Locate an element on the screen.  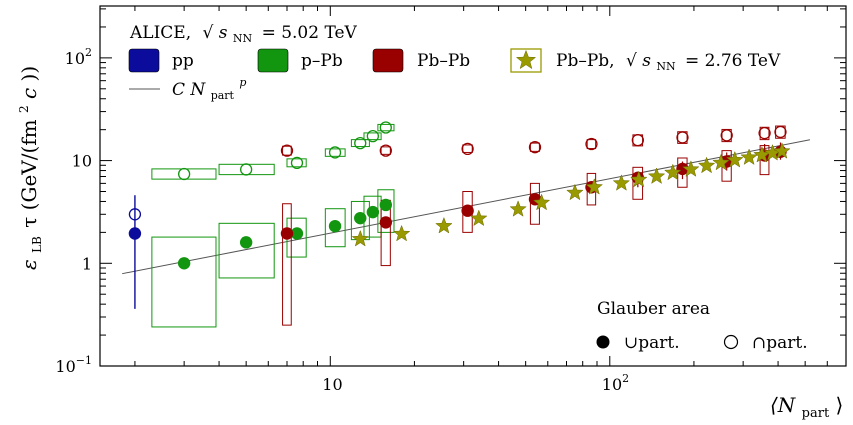
legend-pbpb276-energy: = 2.76 TeV is located at coordinates (733, 61).